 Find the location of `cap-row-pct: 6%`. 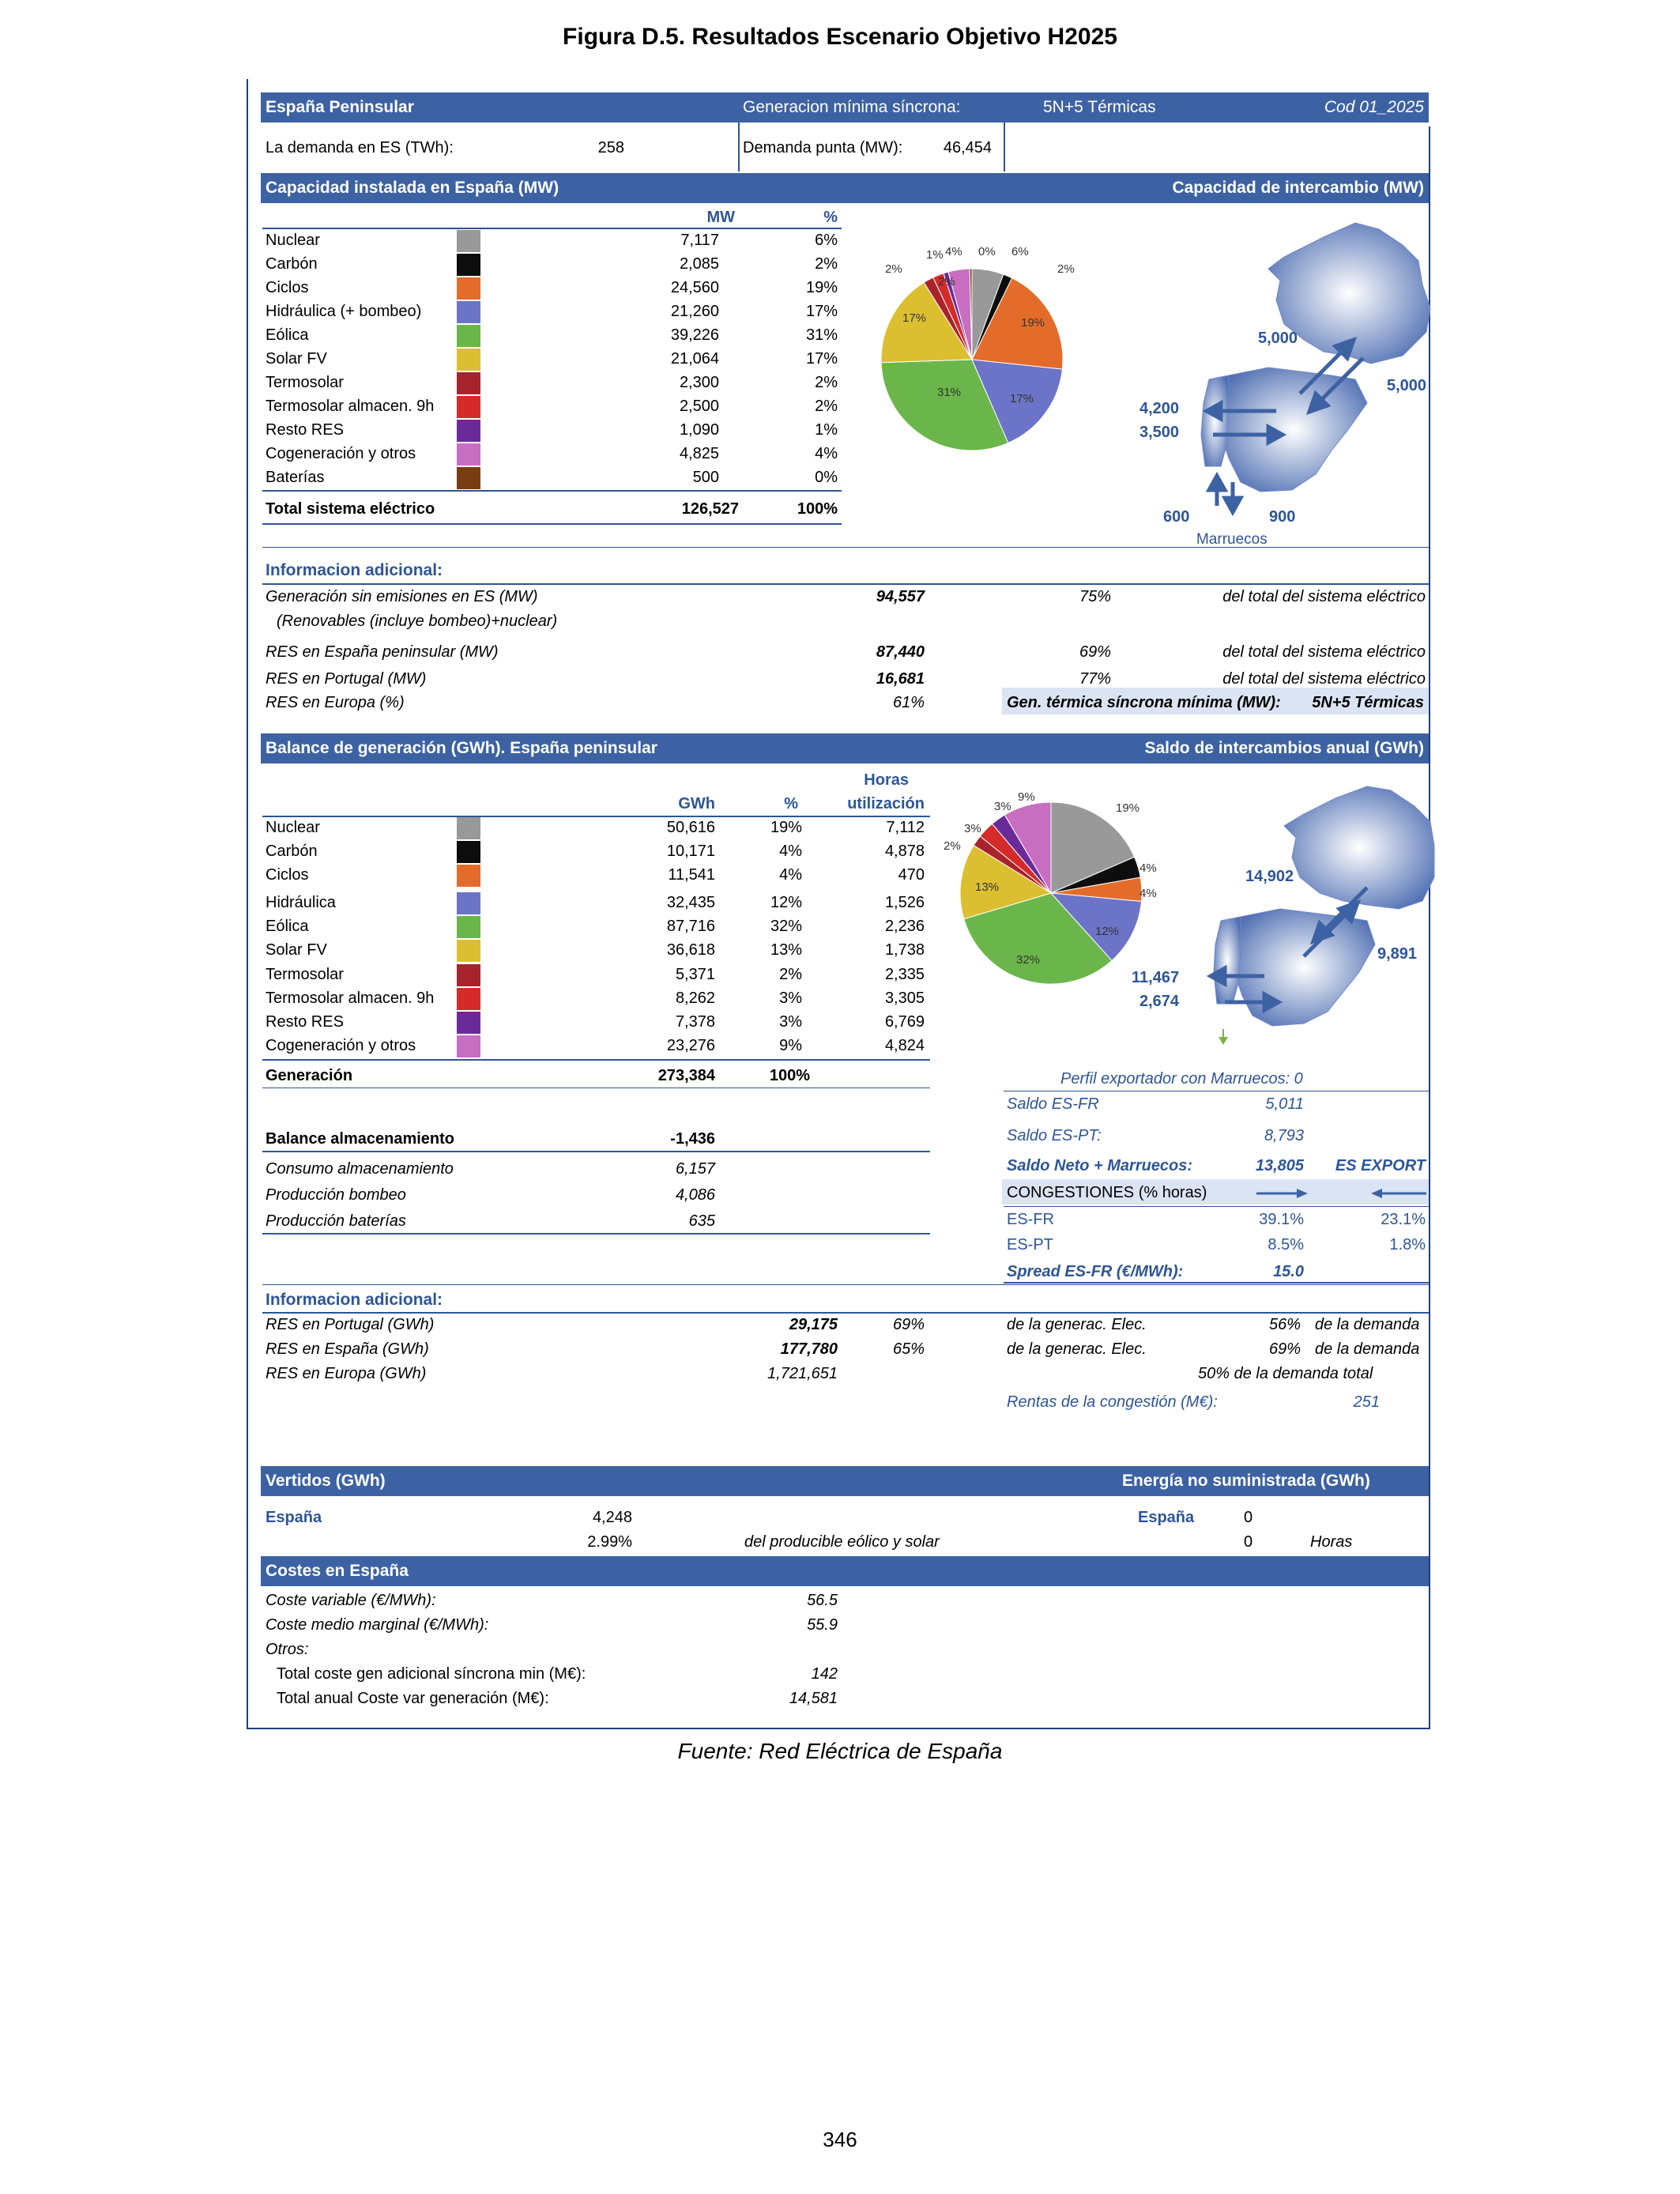

cap-row-pct: 6% is located at coordinates (826, 240).